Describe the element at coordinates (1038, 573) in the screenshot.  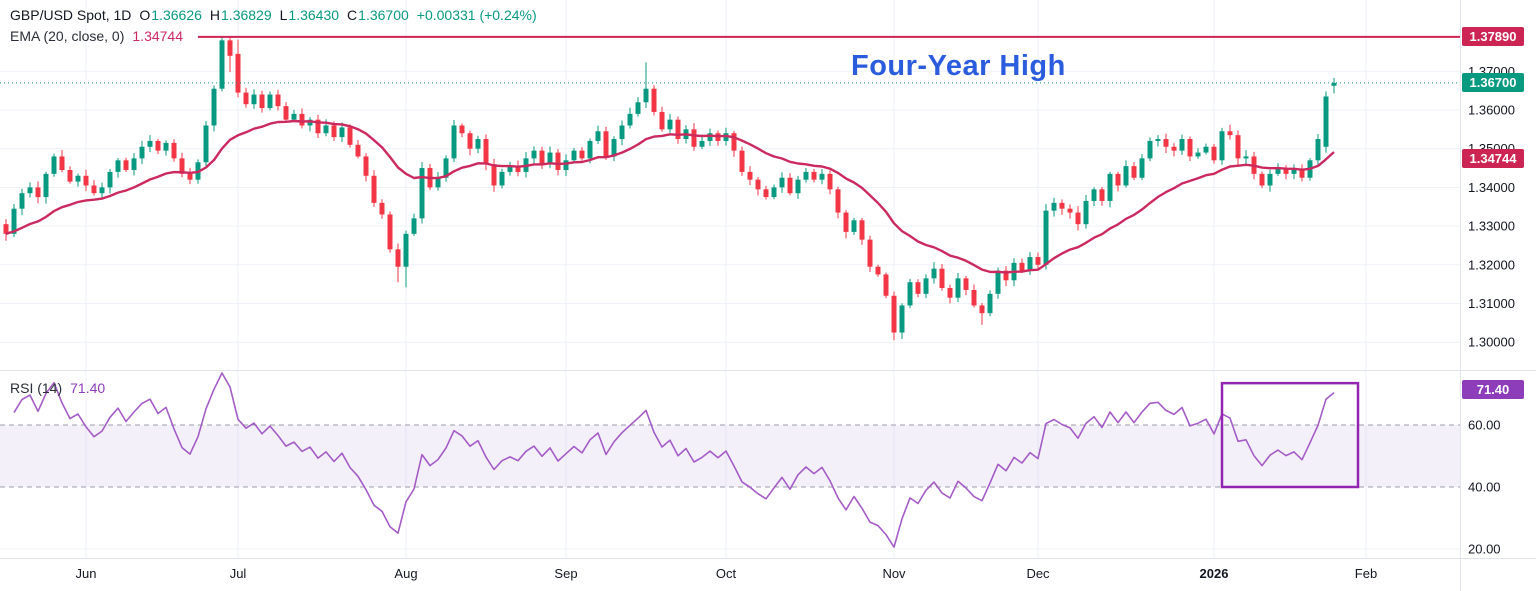
I see `time-axis-label: Dec` at that location.